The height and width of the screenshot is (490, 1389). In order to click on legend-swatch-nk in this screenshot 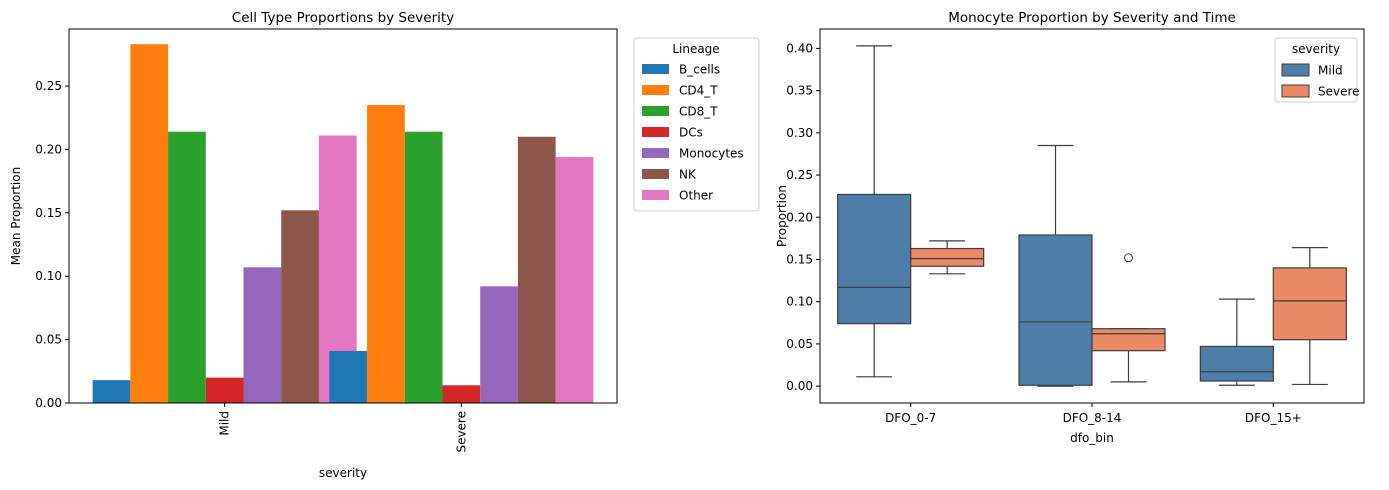, I will do `click(655, 174)`.